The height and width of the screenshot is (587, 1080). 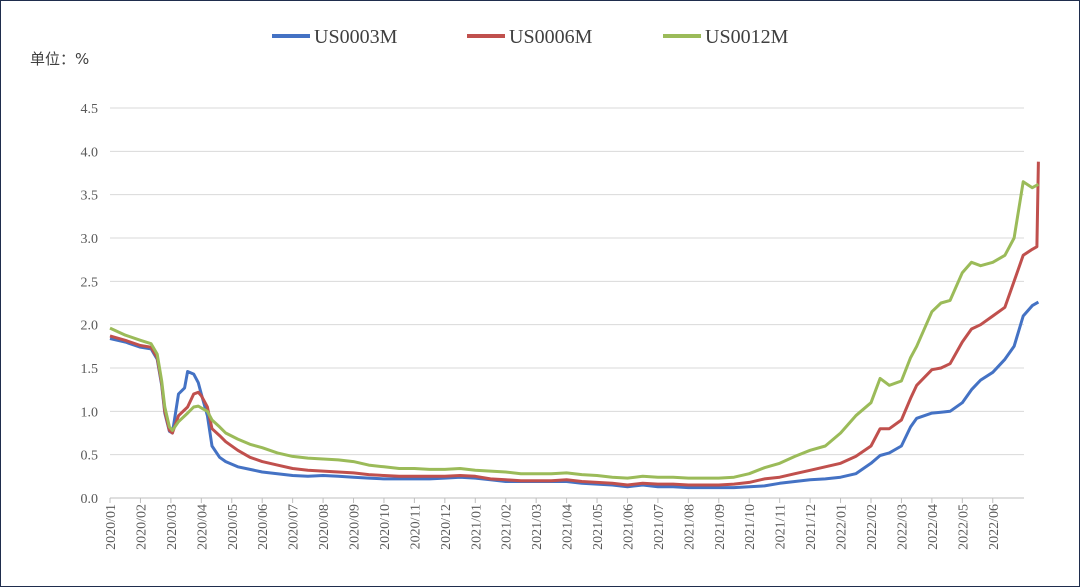 What do you see at coordinates (659, 527) in the screenshot?
I see `x-tick-label: 2021/07` at bounding box center [659, 527].